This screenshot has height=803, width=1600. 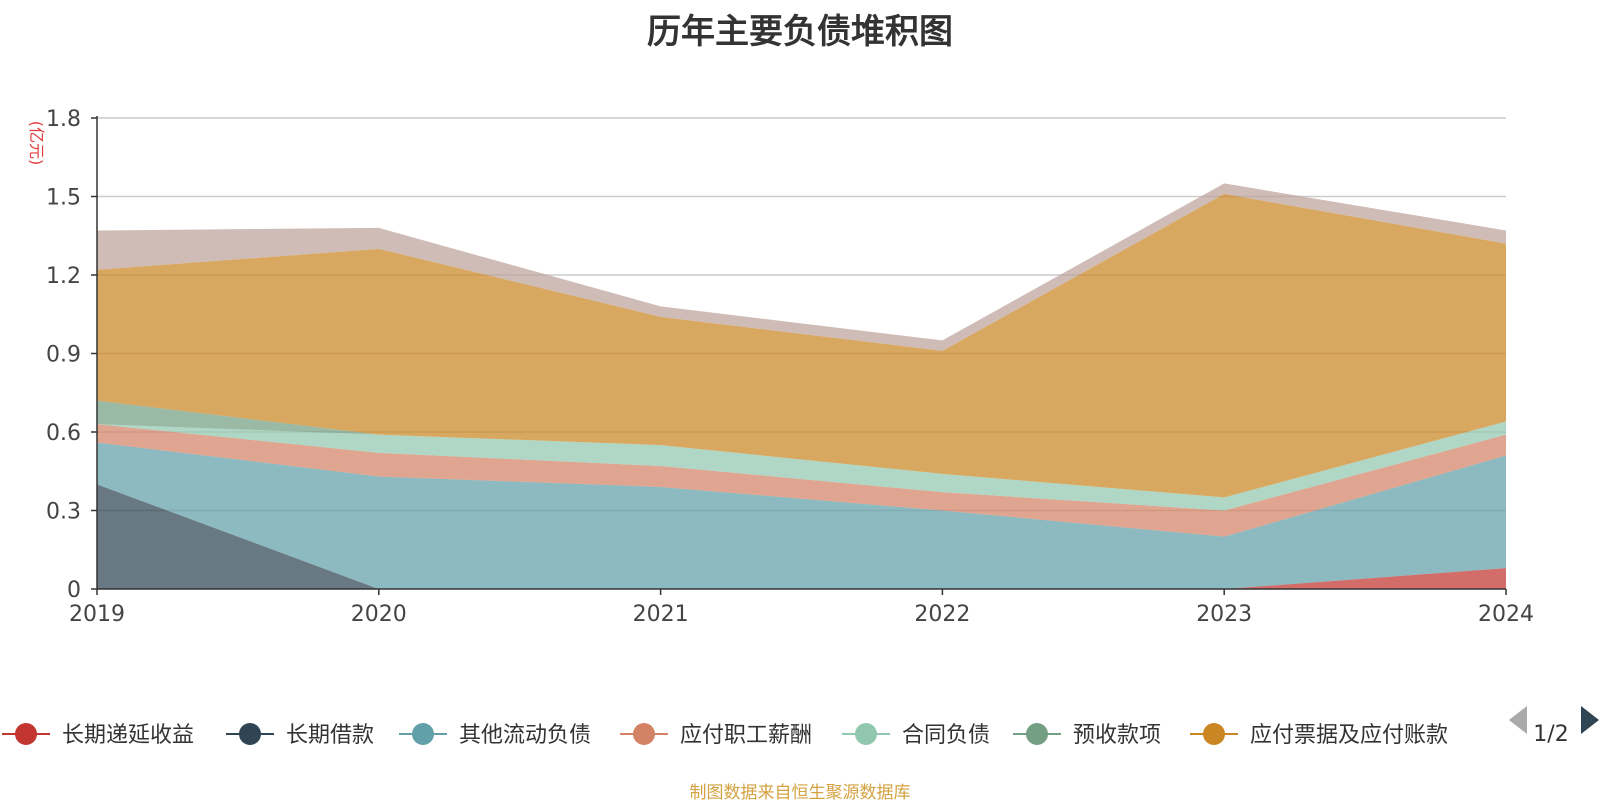 I want to click on y-tick-label: 1.5, so click(x=63, y=198).